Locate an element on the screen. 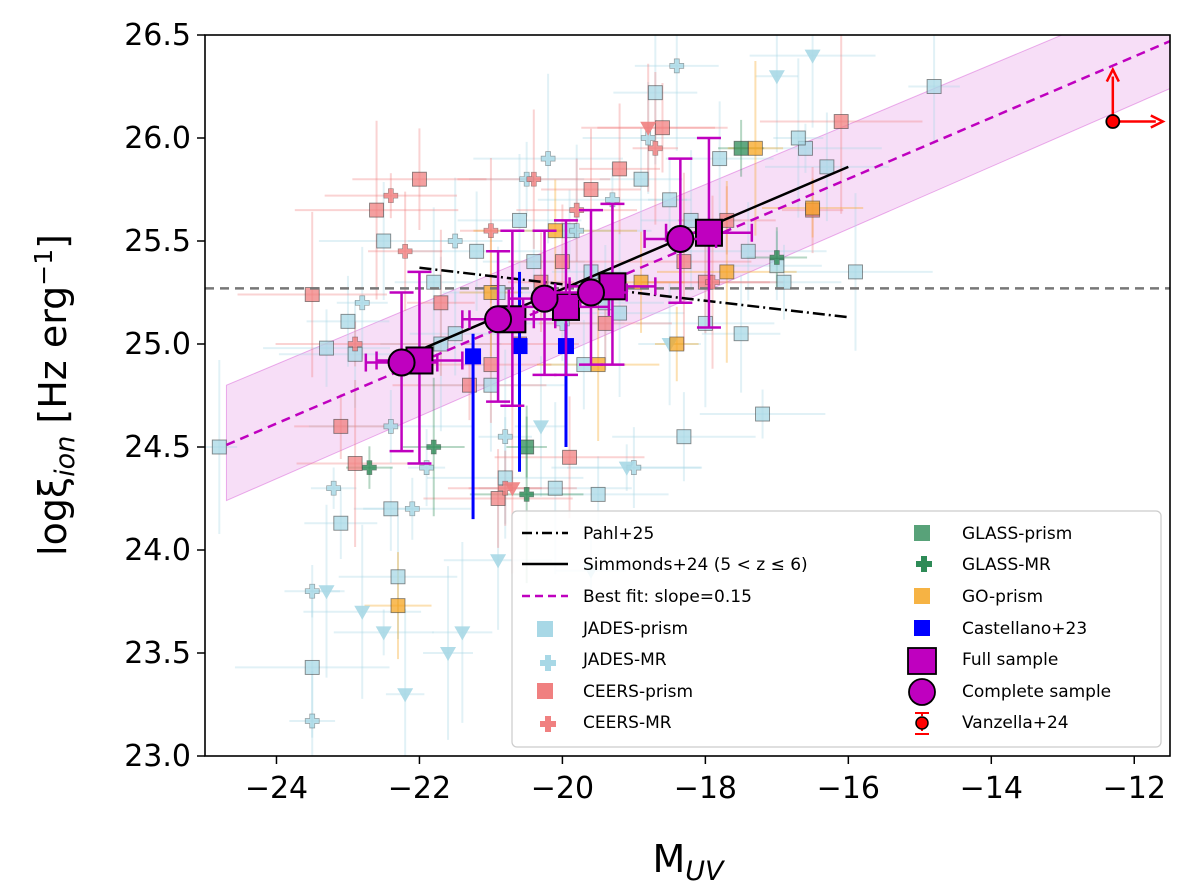 The image size is (1200, 895). glass-prism-point is located at coordinates (527, 447).